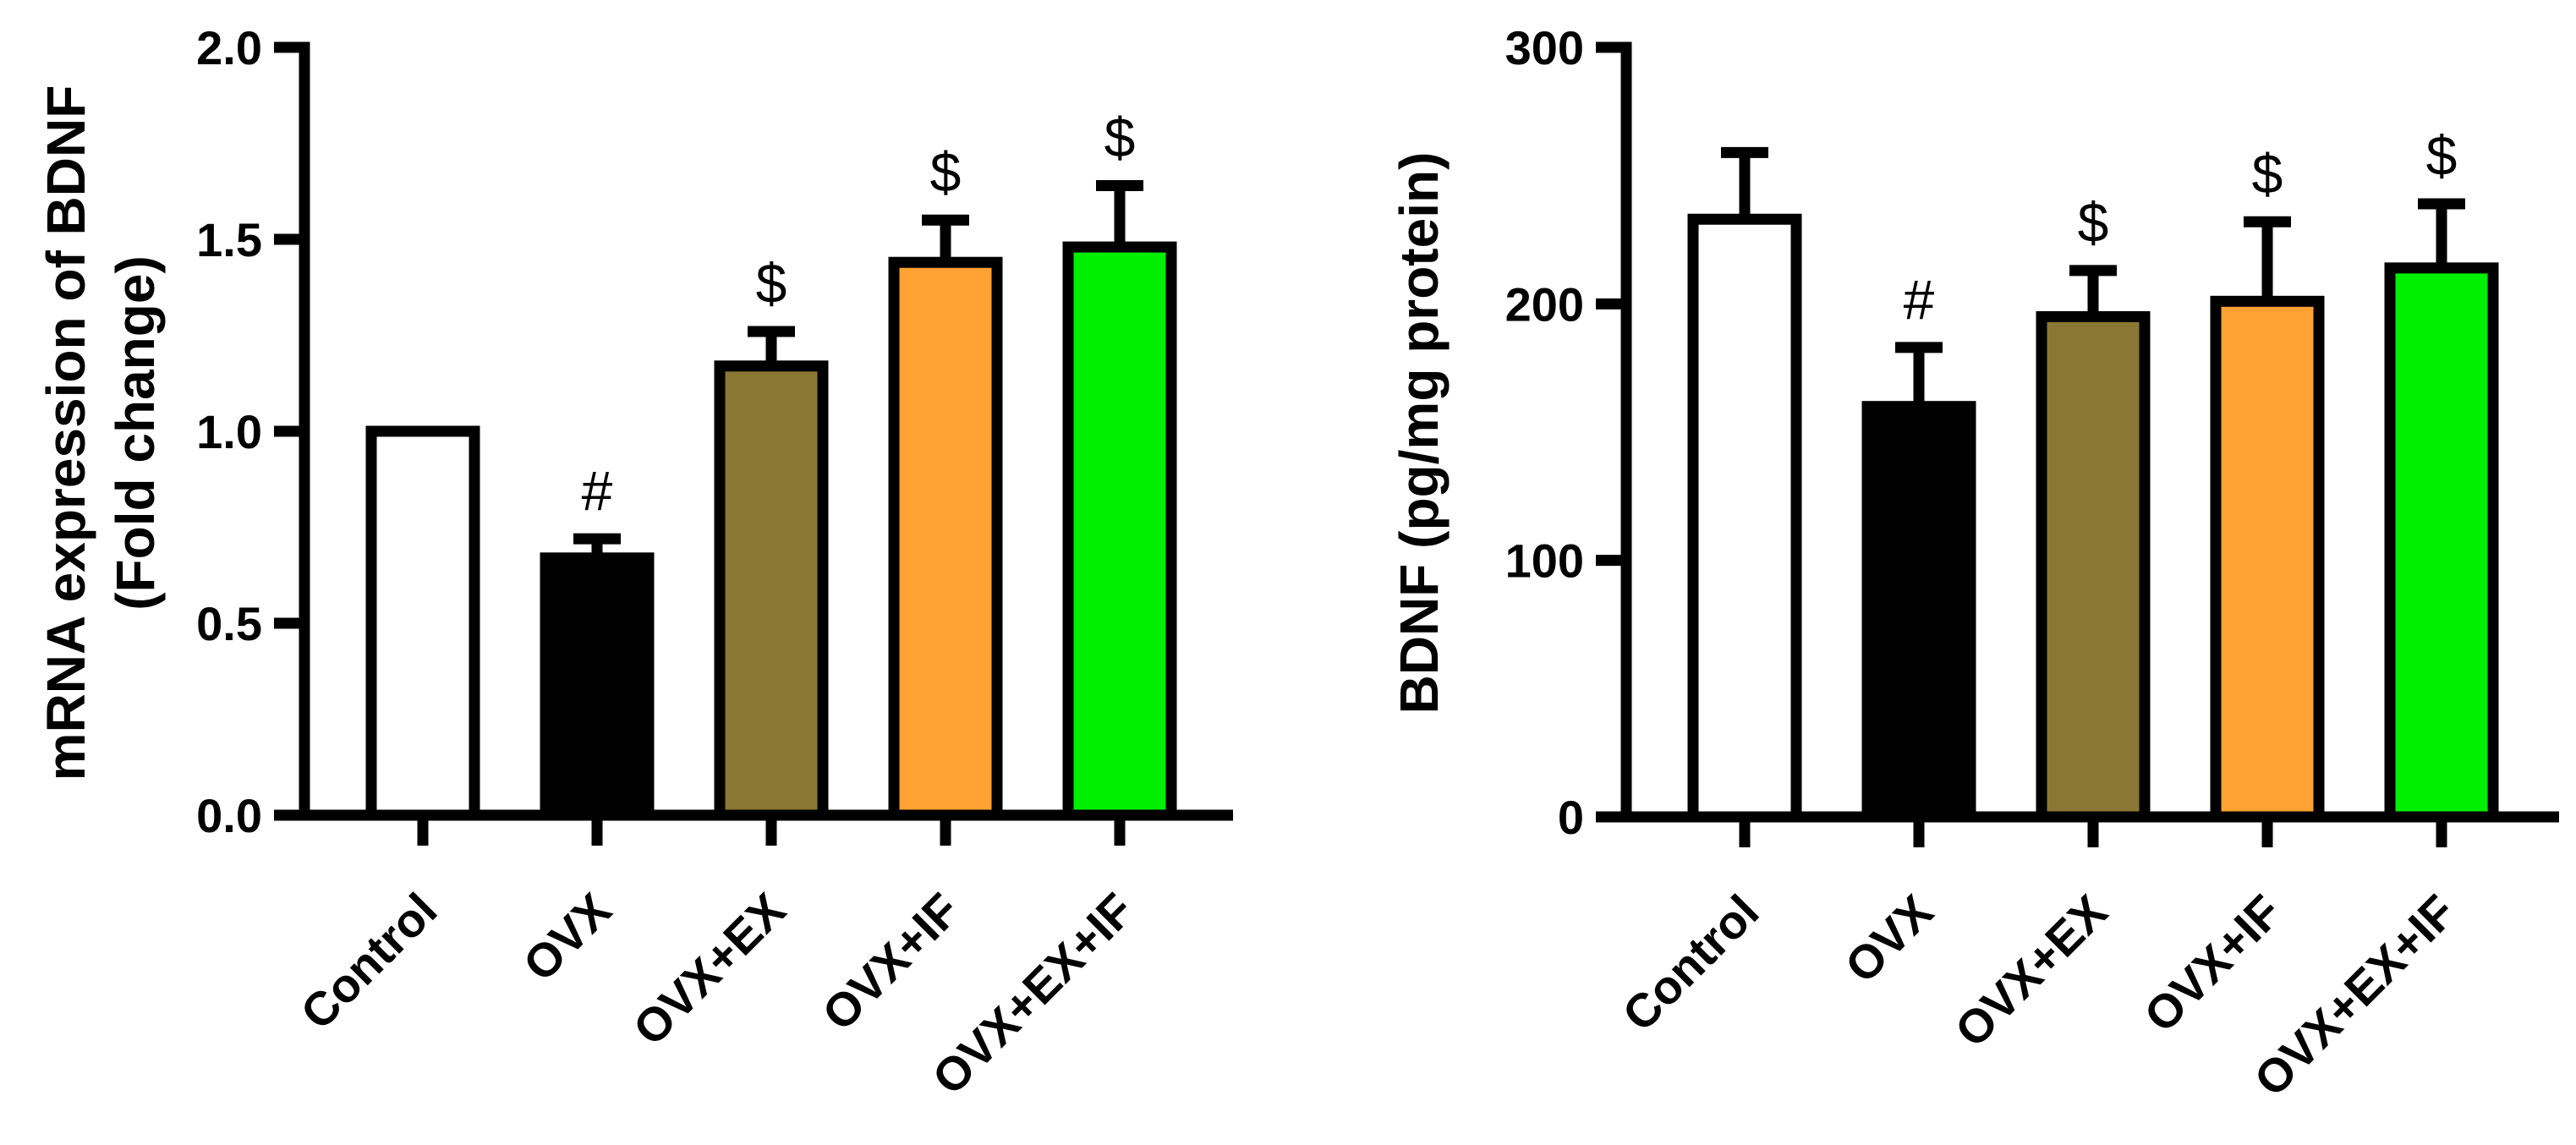 The height and width of the screenshot is (1145, 2576). Describe the element at coordinates (1571, 817) in the screenshot. I see `y-tick-label: 0` at that location.